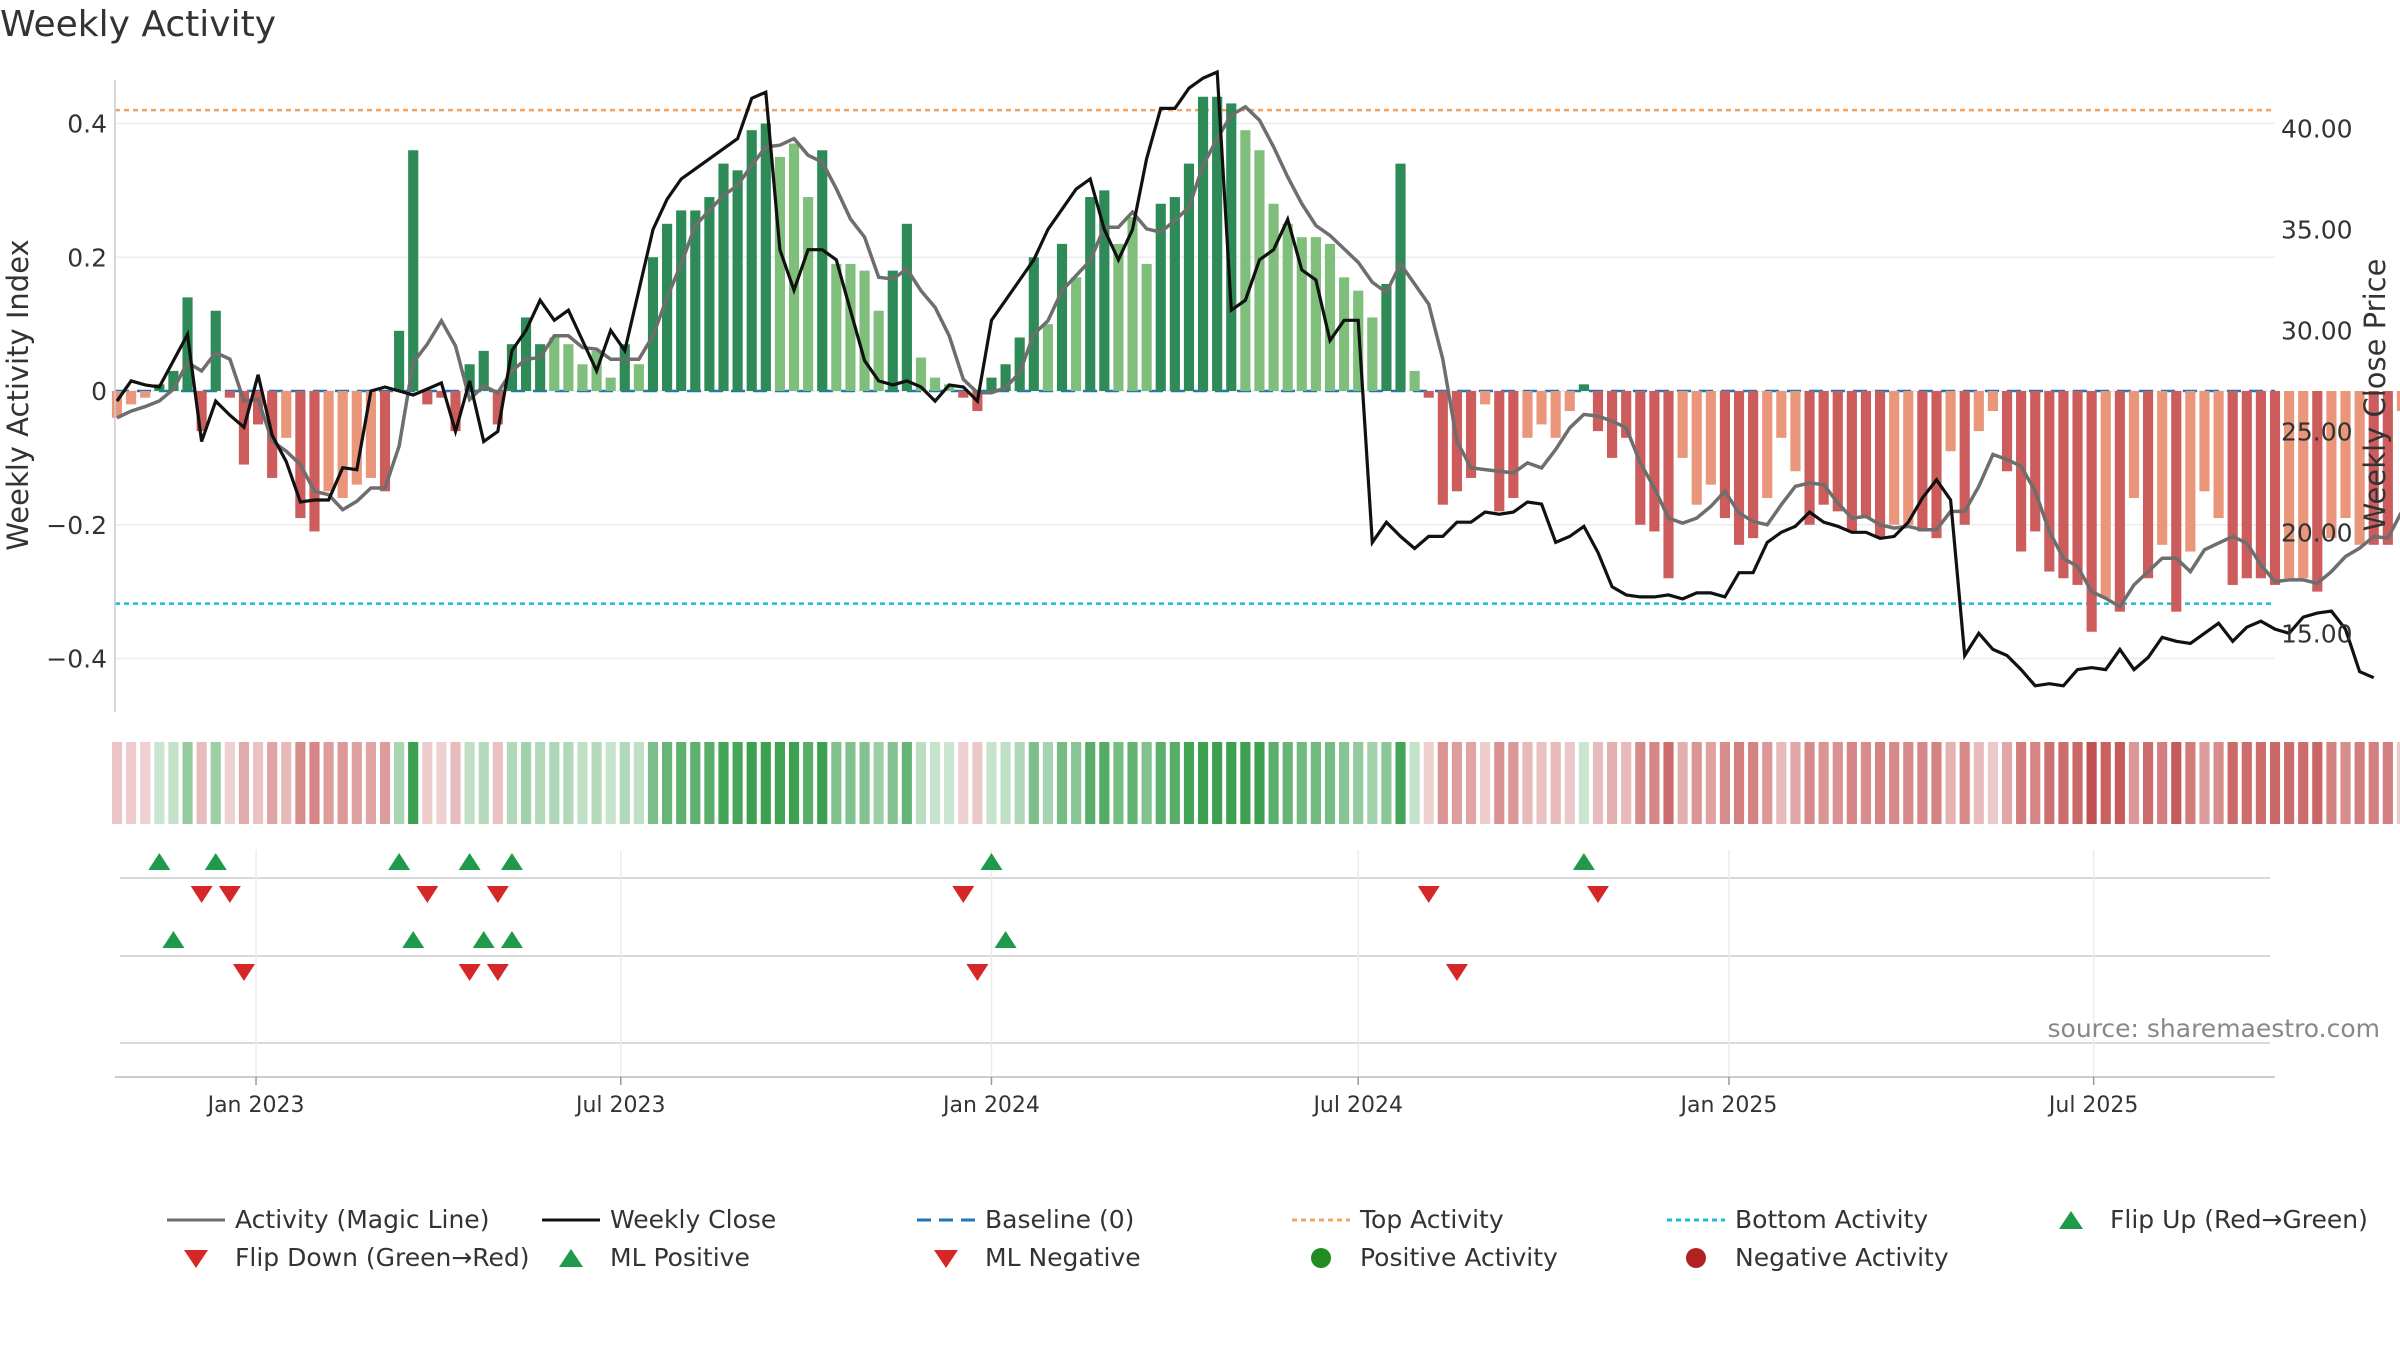 This screenshot has width=2400, height=1350. What do you see at coordinates (1060, 1219) in the screenshot?
I see `legend-baseline-label: Baseline (0)` at bounding box center [1060, 1219].